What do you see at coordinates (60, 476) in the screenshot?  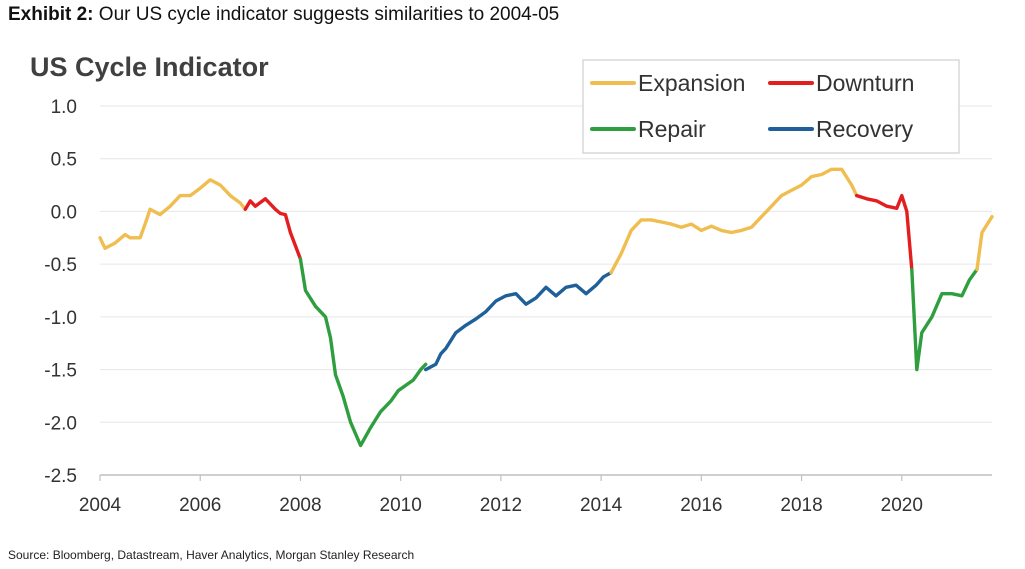 I see `y-tick-label: -2.5` at bounding box center [60, 476].